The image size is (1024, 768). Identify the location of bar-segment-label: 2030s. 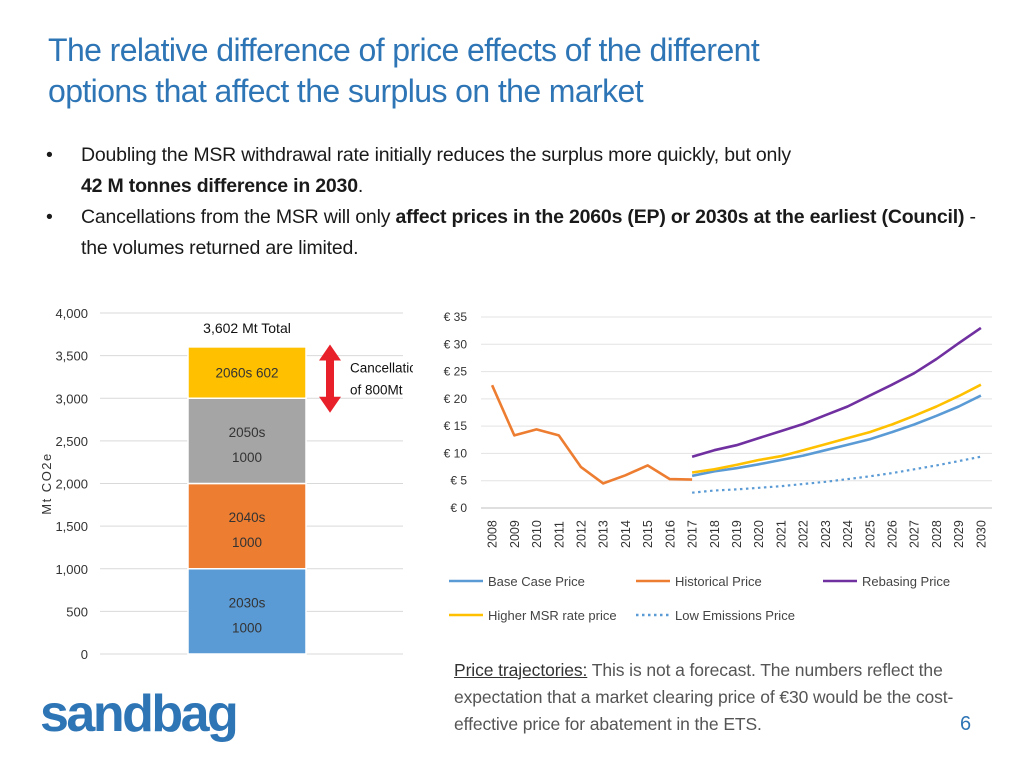
(247, 602).